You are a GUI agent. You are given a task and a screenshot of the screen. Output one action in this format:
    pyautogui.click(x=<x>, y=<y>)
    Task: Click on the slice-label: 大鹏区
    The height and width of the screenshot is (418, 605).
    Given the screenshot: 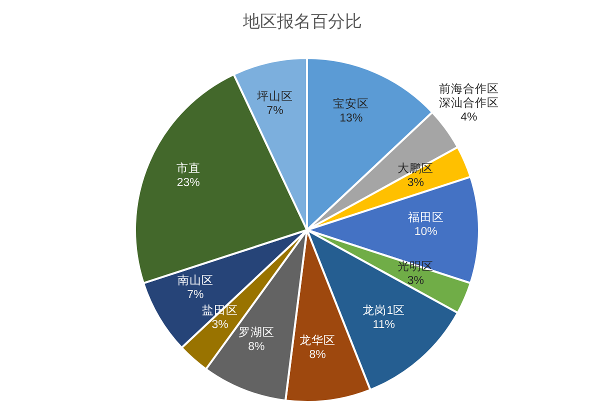 What is the action you would take?
    pyautogui.click(x=416, y=168)
    